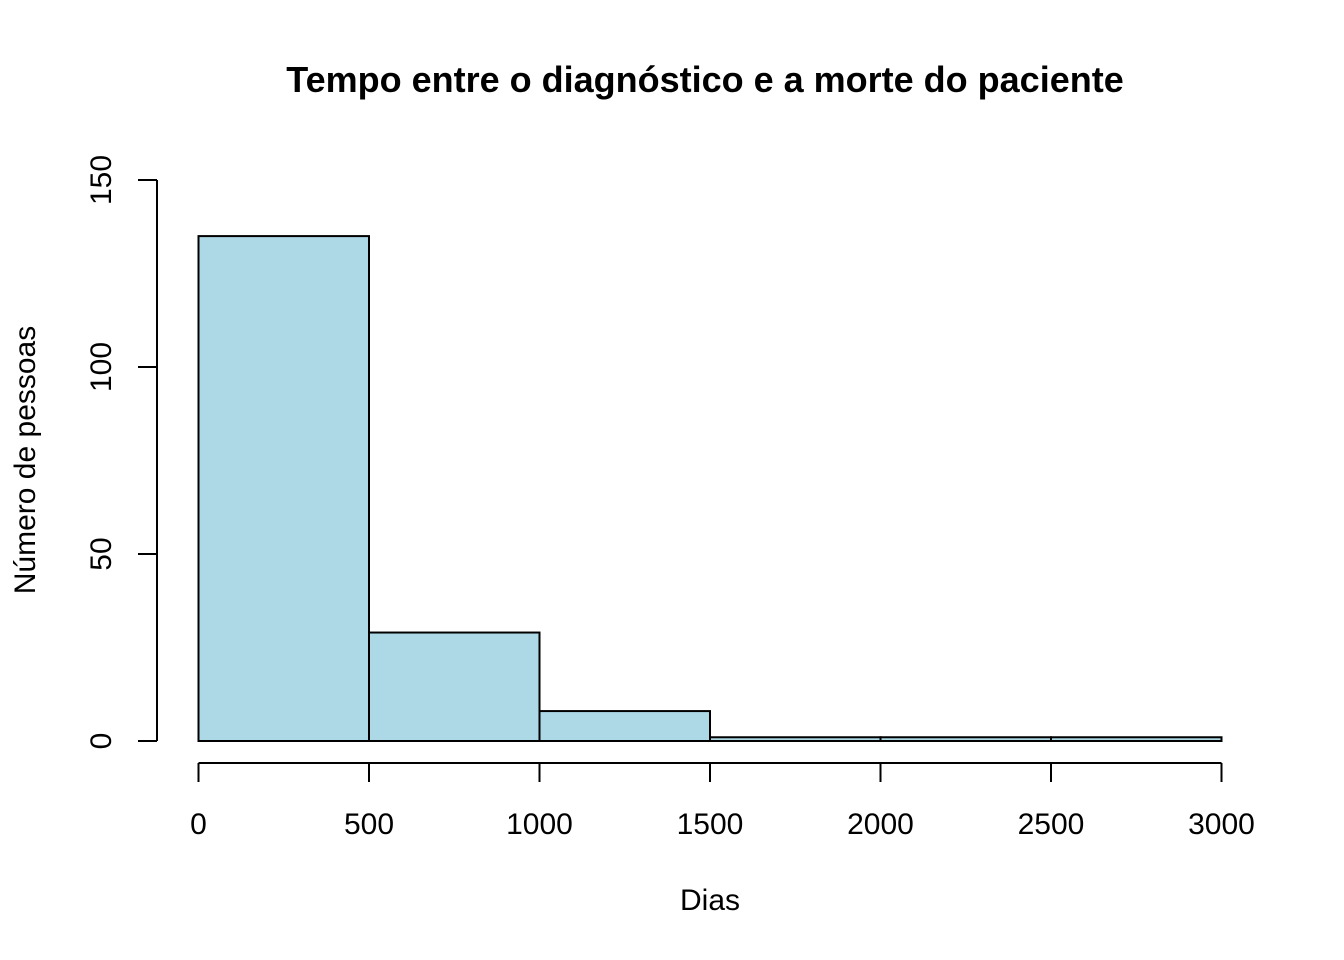 The height and width of the screenshot is (960, 1344). Describe the element at coordinates (121, 452) in the screenshot. I see `y-axis: 0 50 100 150` at that location.